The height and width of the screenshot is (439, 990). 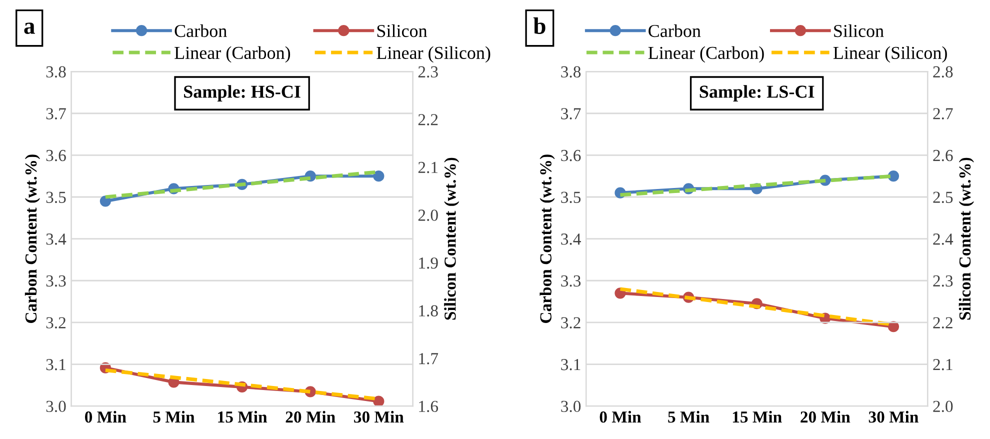 I want to click on y2-tick-label: 1.8, so click(x=428, y=311).